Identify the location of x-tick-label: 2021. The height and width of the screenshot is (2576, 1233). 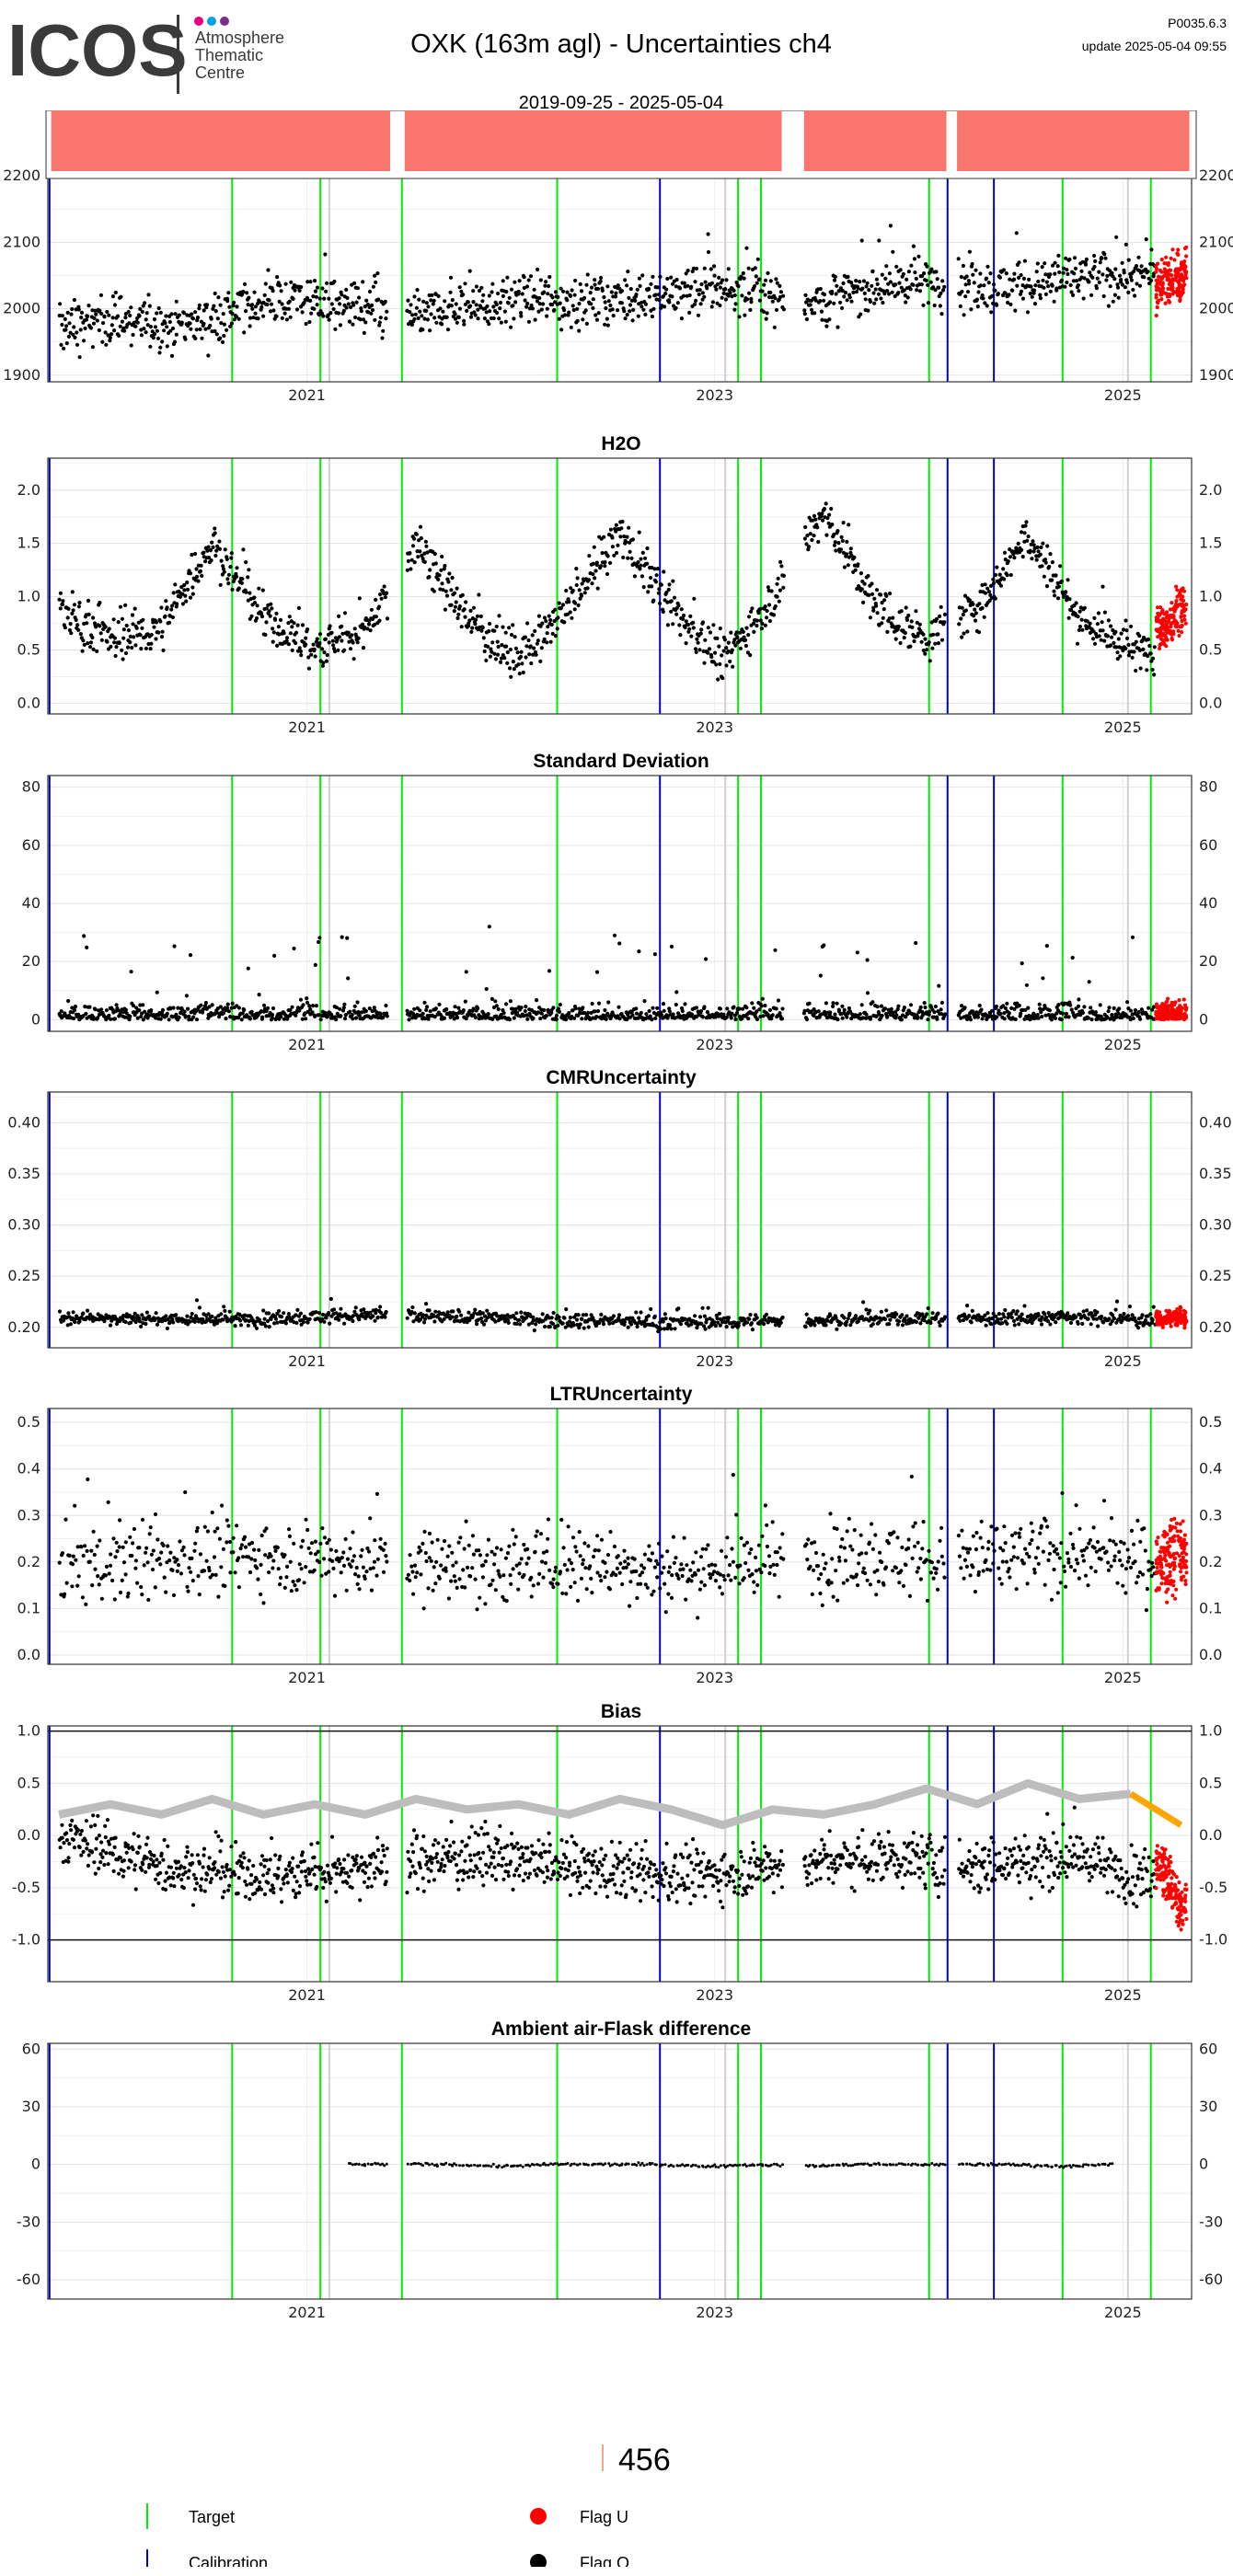
(307, 395).